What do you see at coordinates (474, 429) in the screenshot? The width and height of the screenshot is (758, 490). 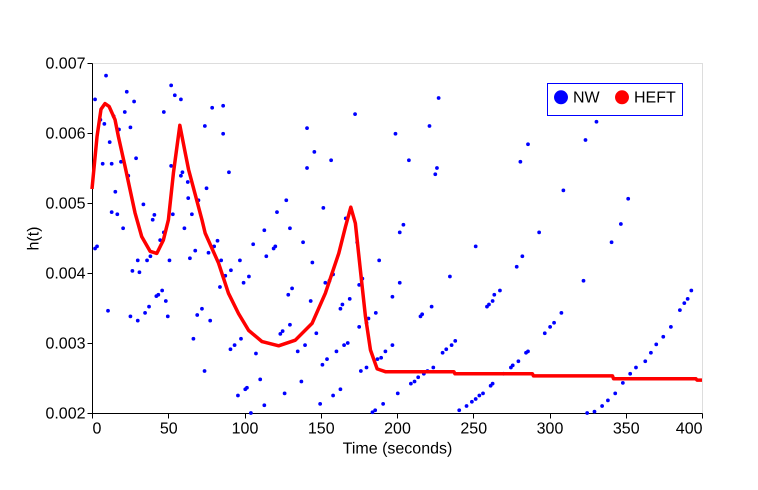 I see `x-tick-label: 250` at bounding box center [474, 429].